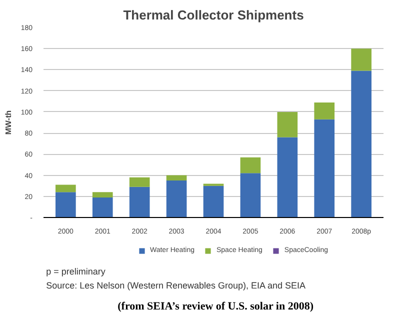  I want to click on chart-title: Thermal Collector Shipments, so click(213, 15).